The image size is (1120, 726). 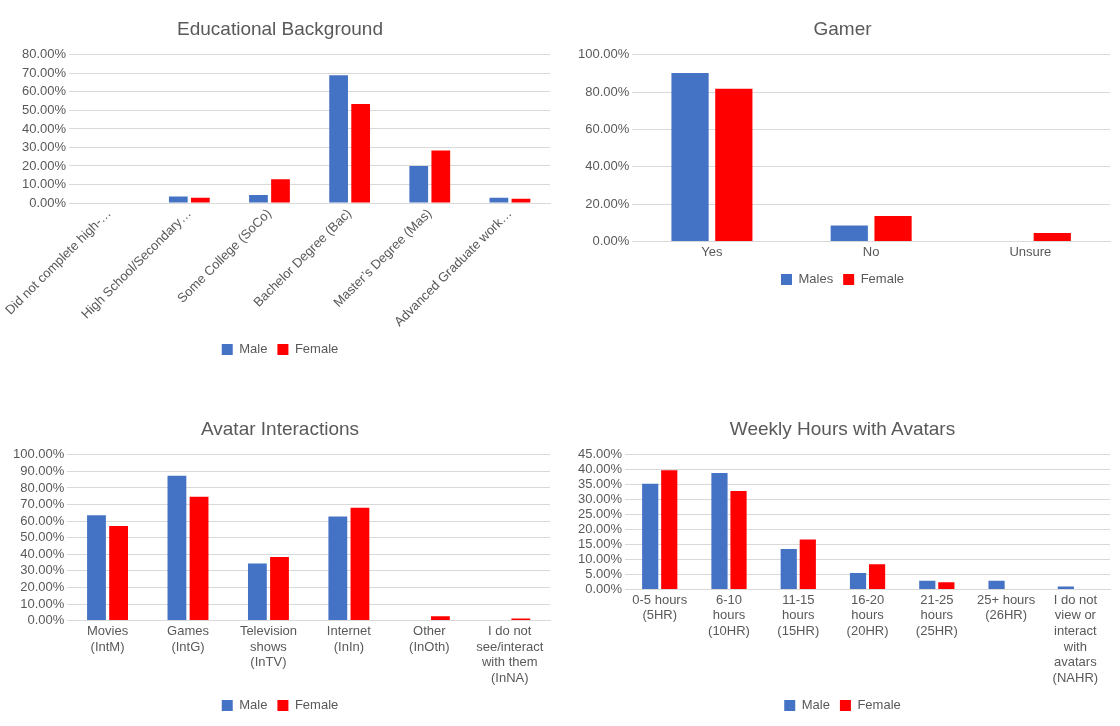 I want to click on x-tick-label: 0-5 hours (5HR), so click(x=660, y=607).